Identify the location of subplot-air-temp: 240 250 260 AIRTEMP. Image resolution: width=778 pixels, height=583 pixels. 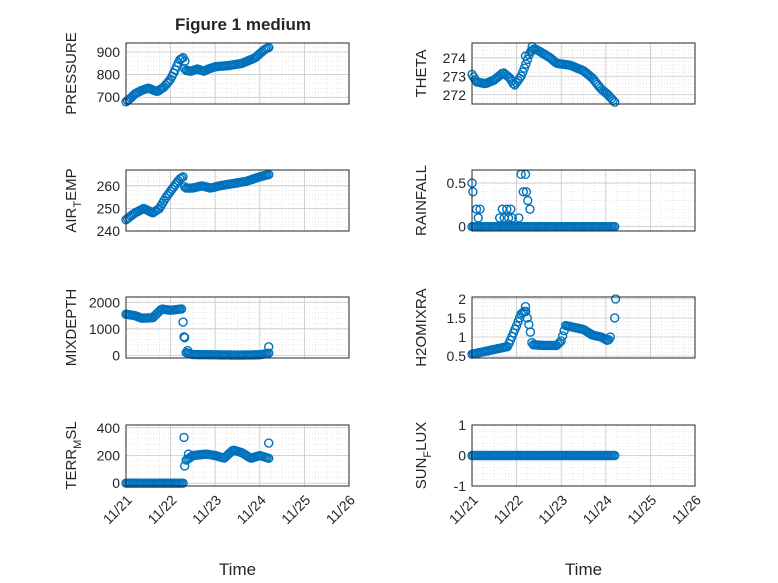
(206, 203).